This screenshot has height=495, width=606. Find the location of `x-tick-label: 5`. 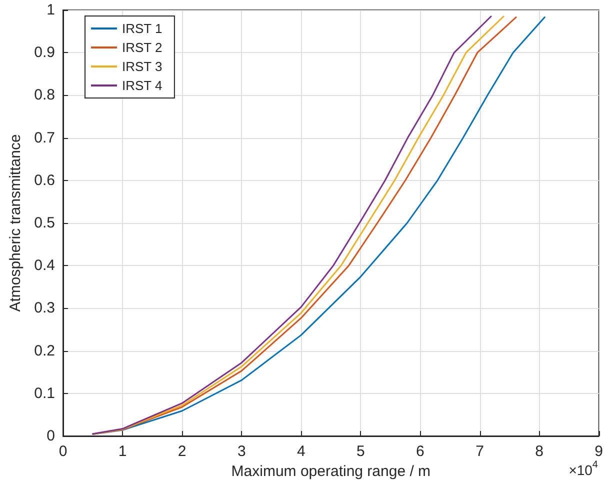

x-tick-label: 5 is located at coordinates (360, 451).